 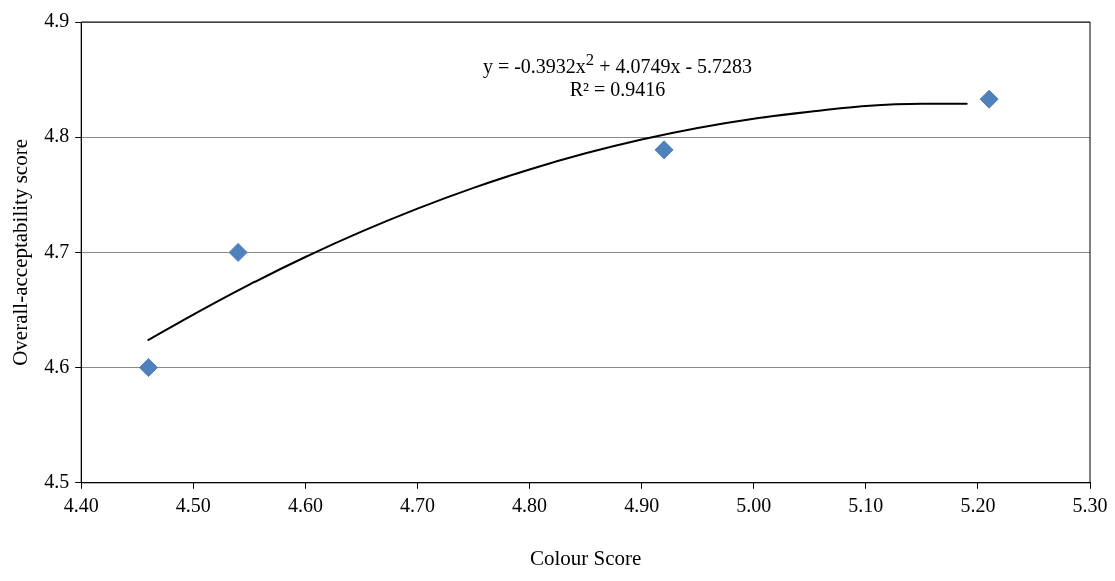 I want to click on x-tick-label: 4.40, so click(x=81, y=505).